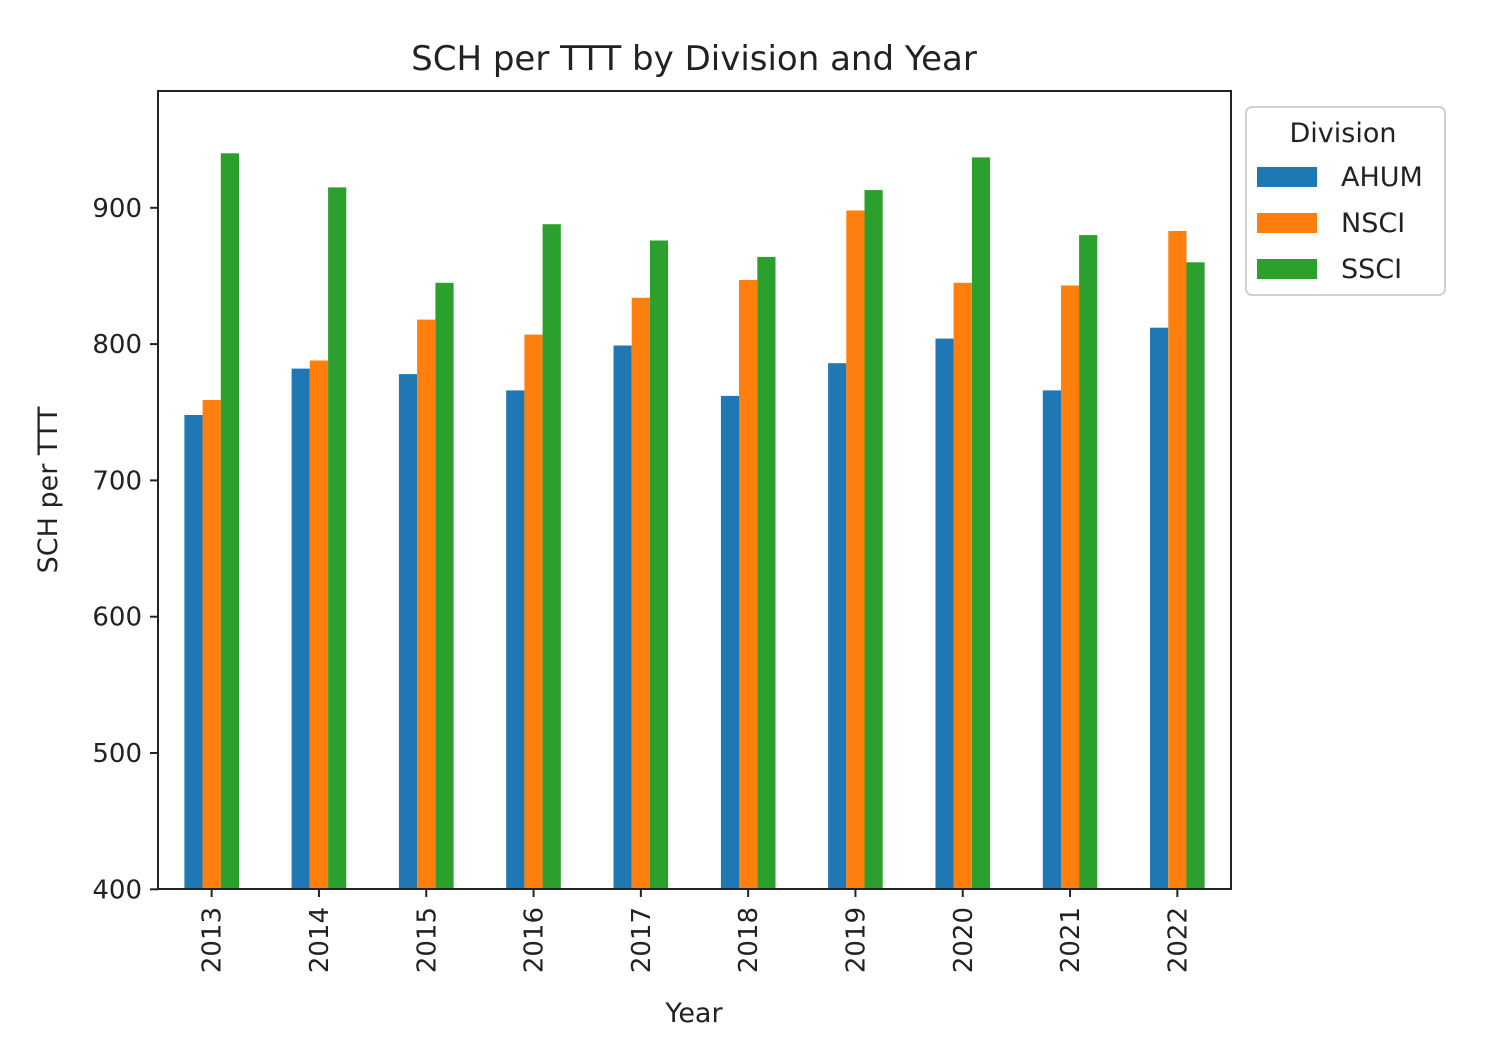 The image size is (1500, 1045). Describe the element at coordinates (856, 940) in the screenshot. I see `x-tick-label: 2019` at that location.